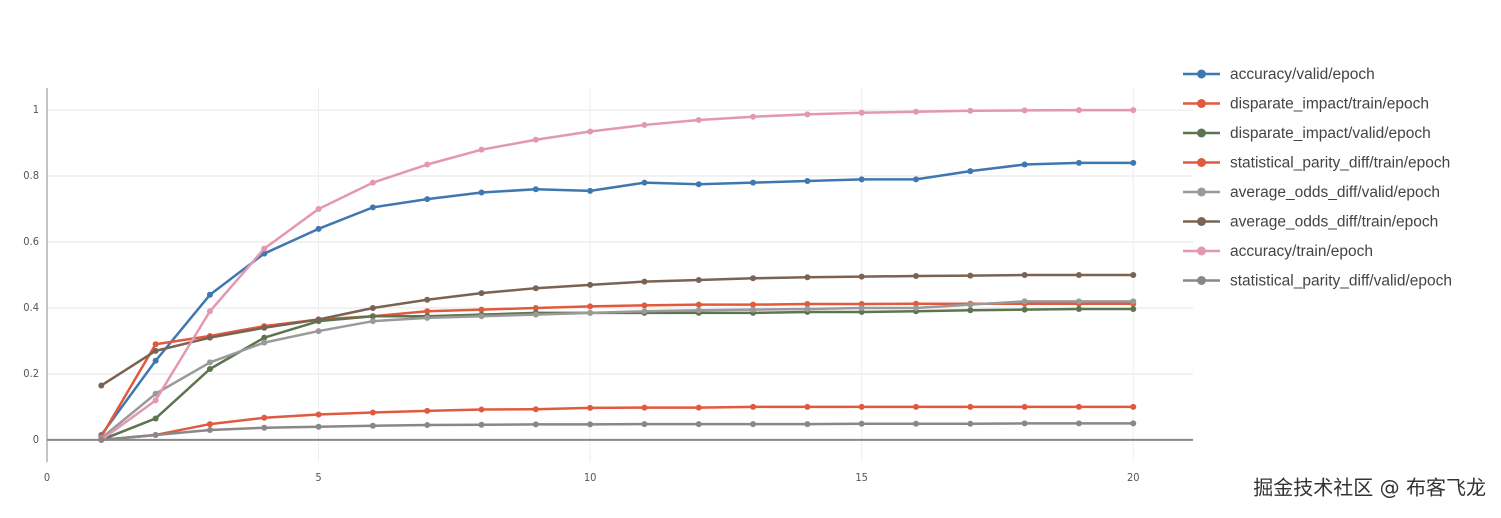 This screenshot has width=1501, height=518. What do you see at coordinates (318, 477) in the screenshot?
I see `x-tick-label: 5` at bounding box center [318, 477].